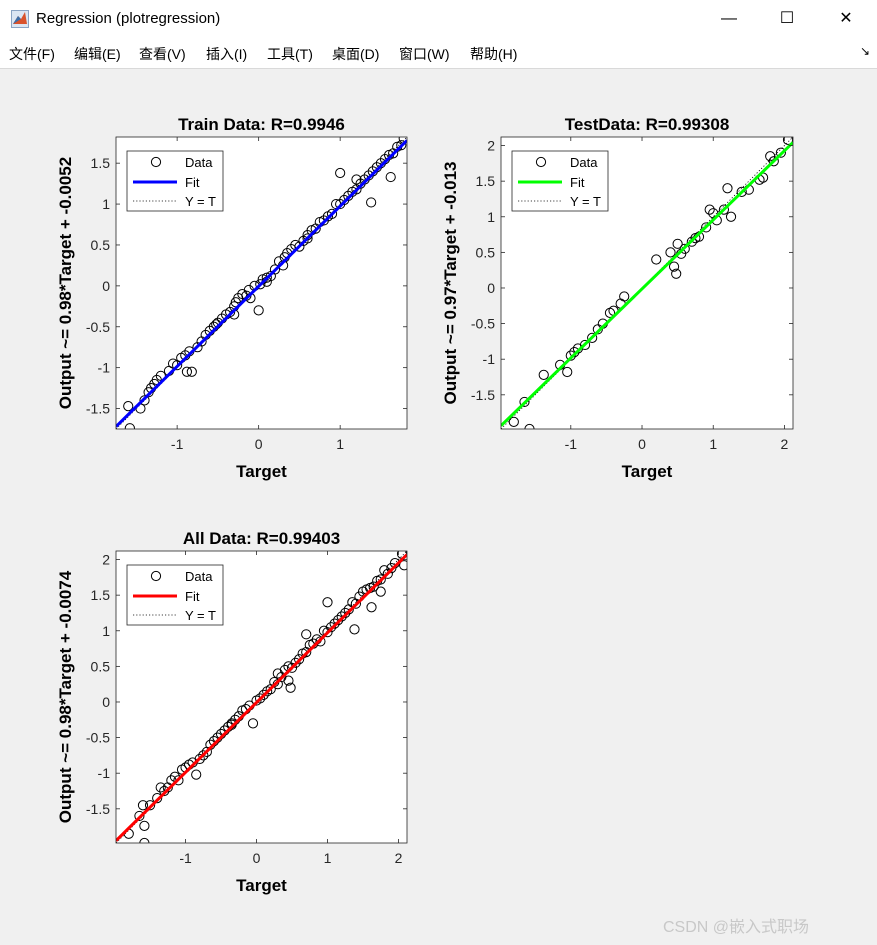  Describe the element at coordinates (156, 576) in the screenshot. I see `legend-data-marker` at that location.